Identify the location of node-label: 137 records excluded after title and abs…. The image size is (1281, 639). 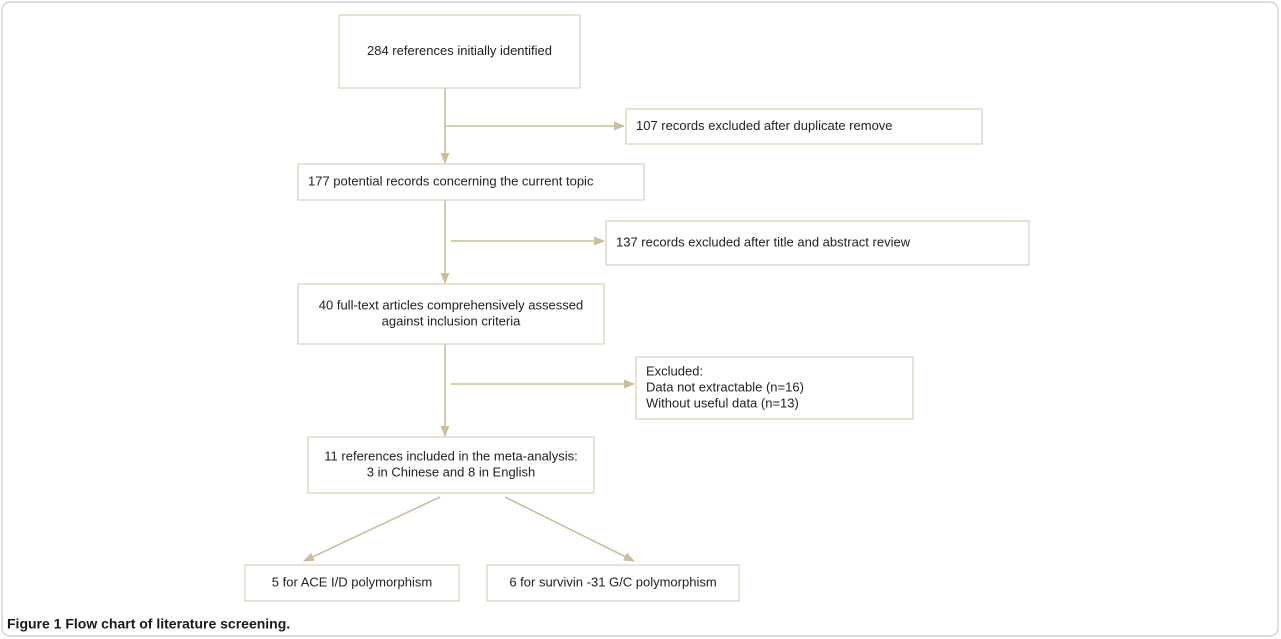
(763, 241).